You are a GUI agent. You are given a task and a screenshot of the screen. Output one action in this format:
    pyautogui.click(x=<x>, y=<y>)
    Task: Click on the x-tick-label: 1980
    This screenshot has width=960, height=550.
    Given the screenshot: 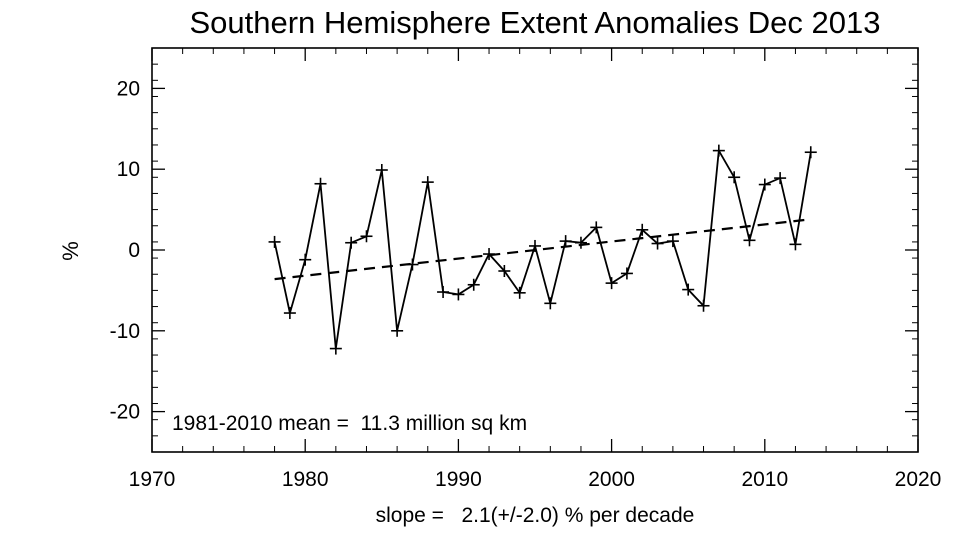 What is the action you would take?
    pyautogui.click(x=305, y=479)
    